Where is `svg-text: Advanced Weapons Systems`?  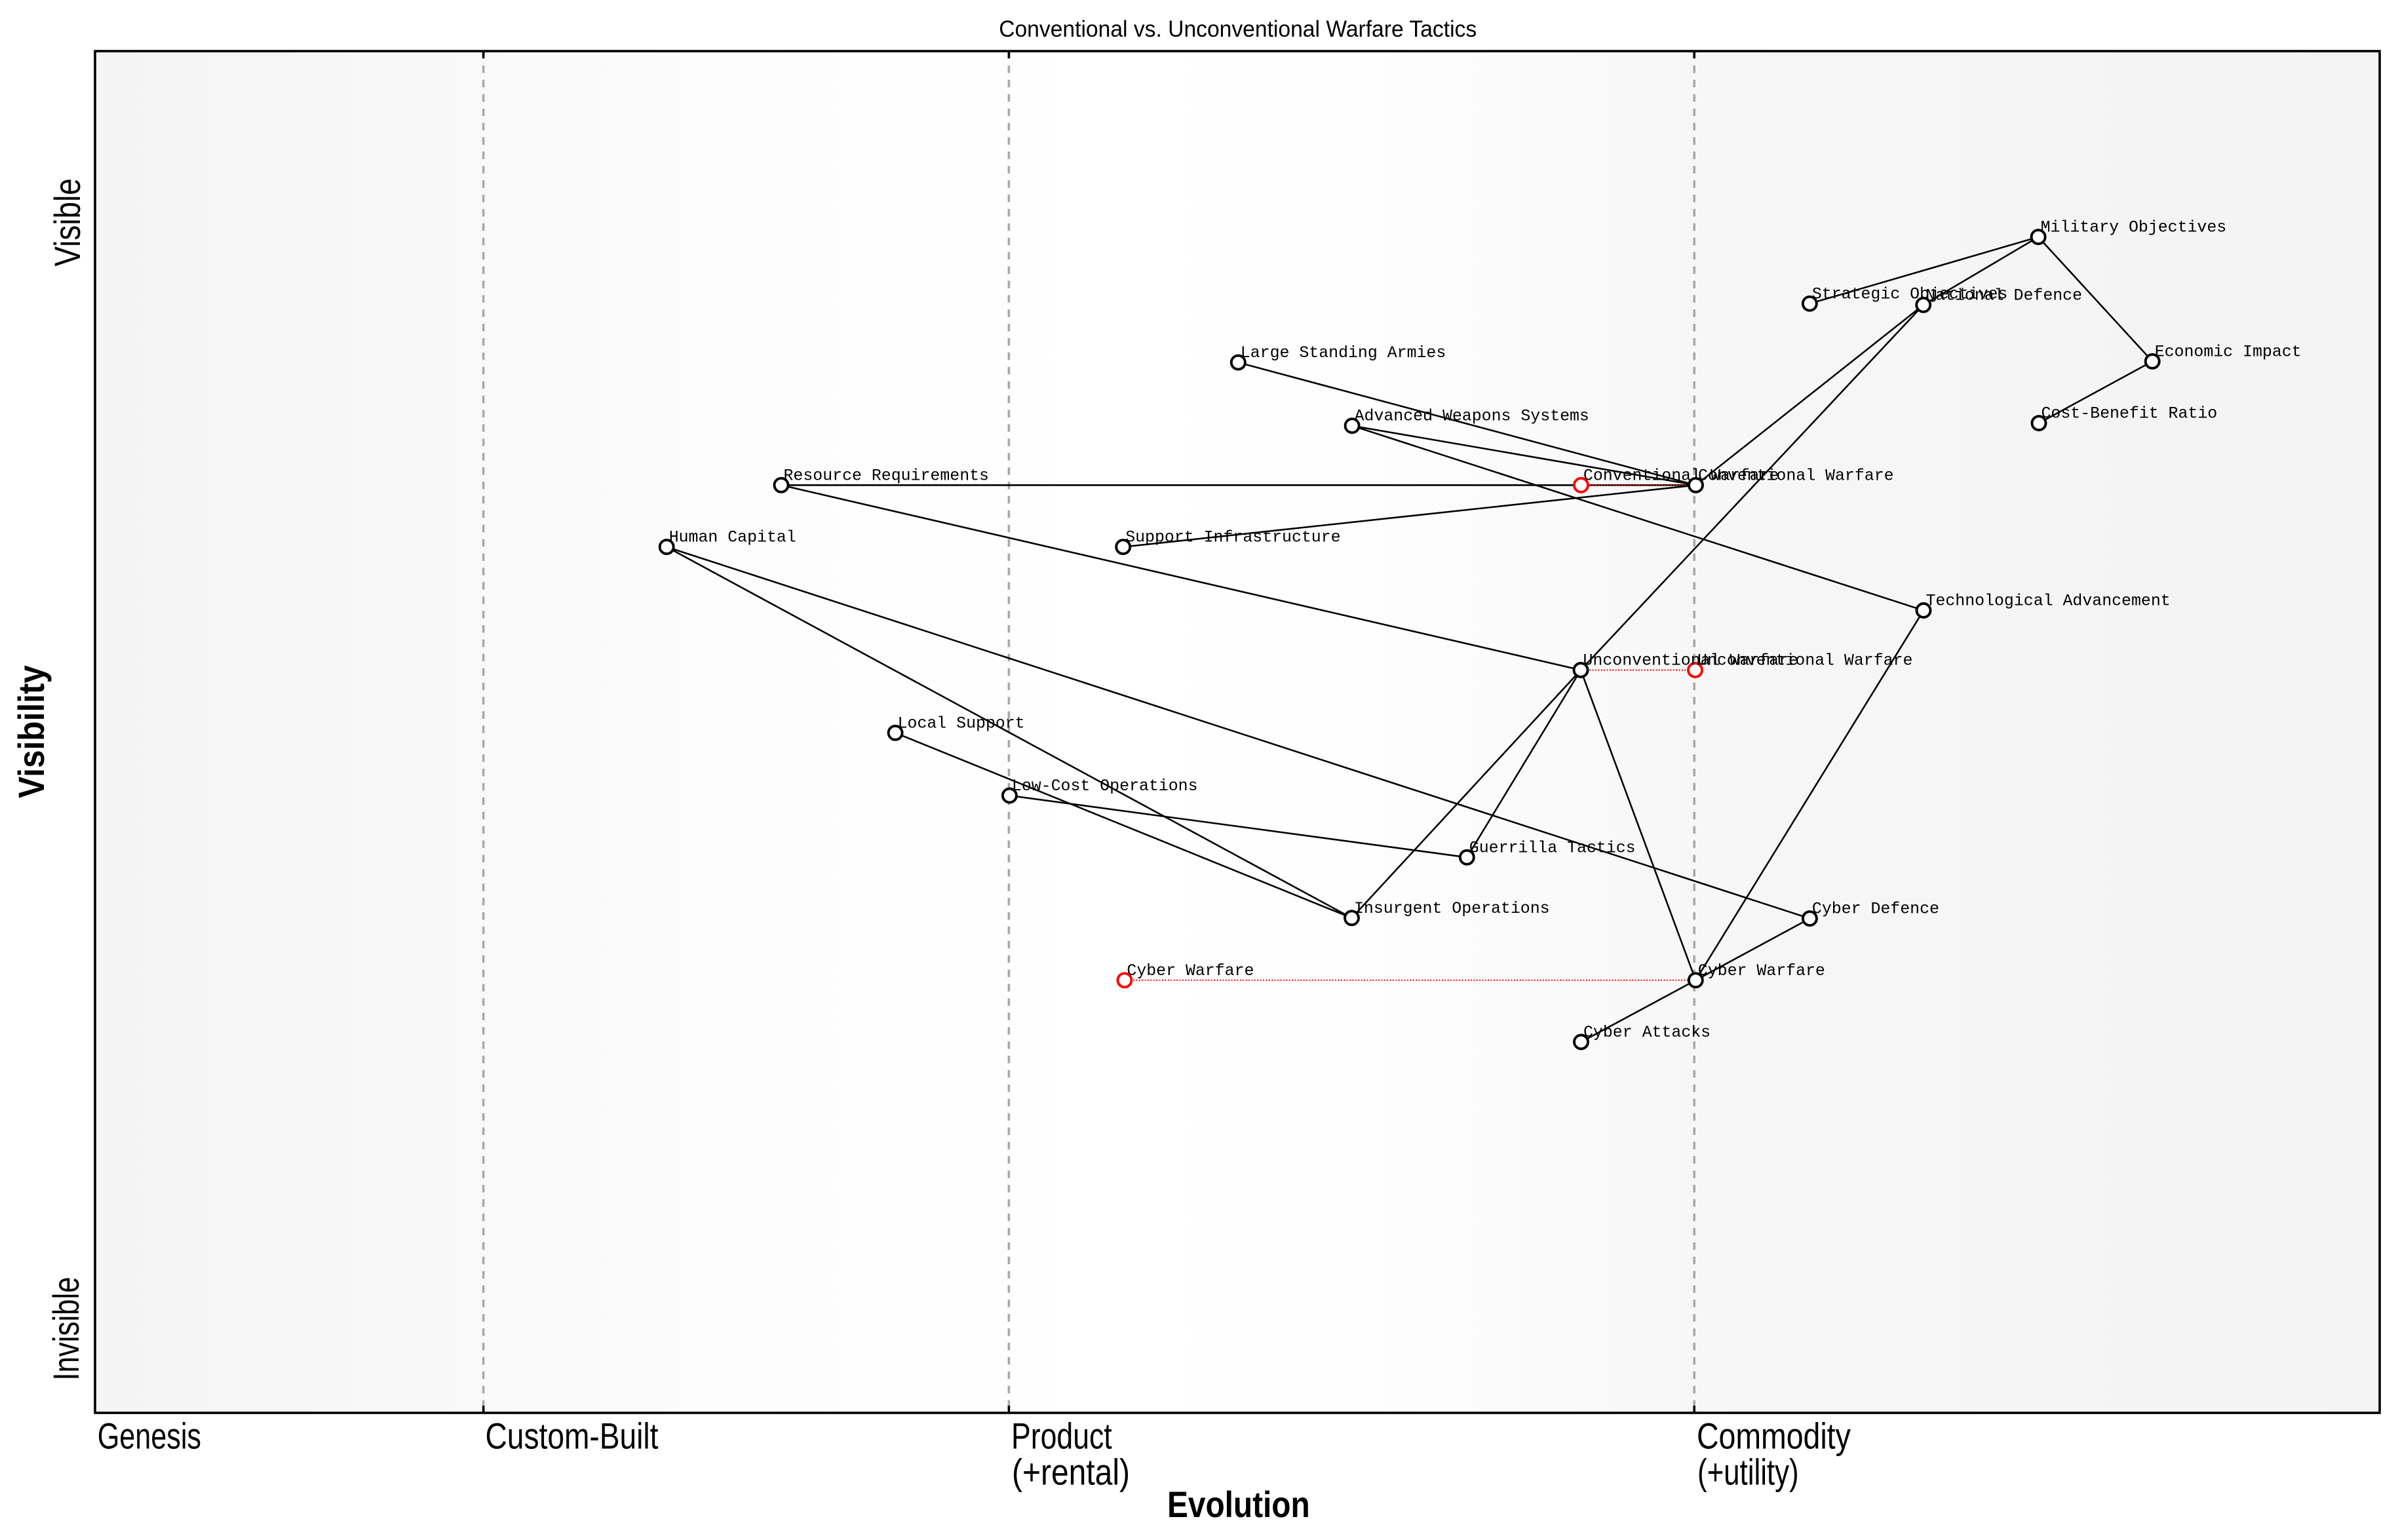
svg-text: Advanced Weapons Systems is located at coordinates (1472, 417).